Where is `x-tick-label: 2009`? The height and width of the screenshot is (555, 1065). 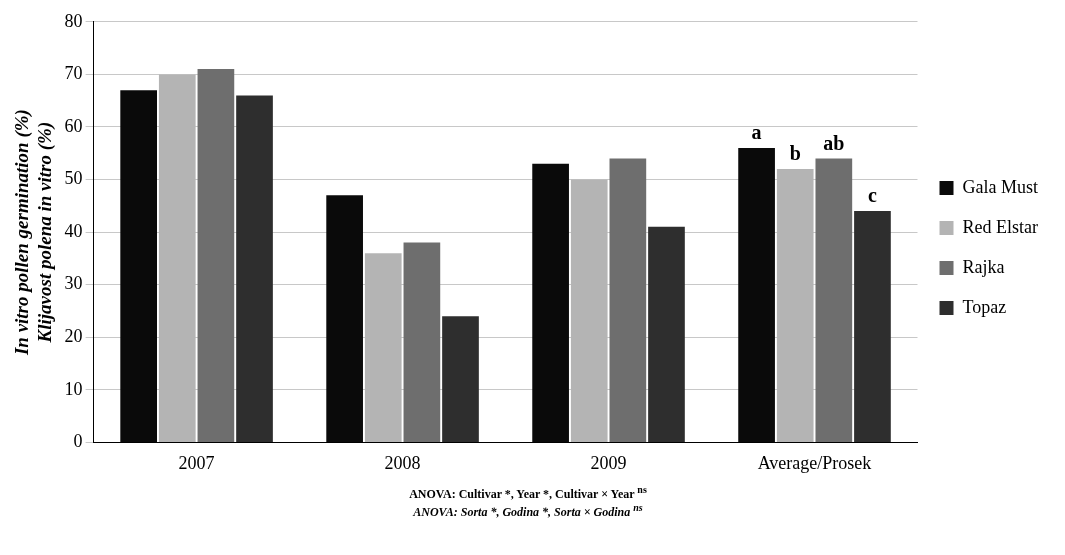
x-tick-label: 2009 is located at coordinates (608, 462).